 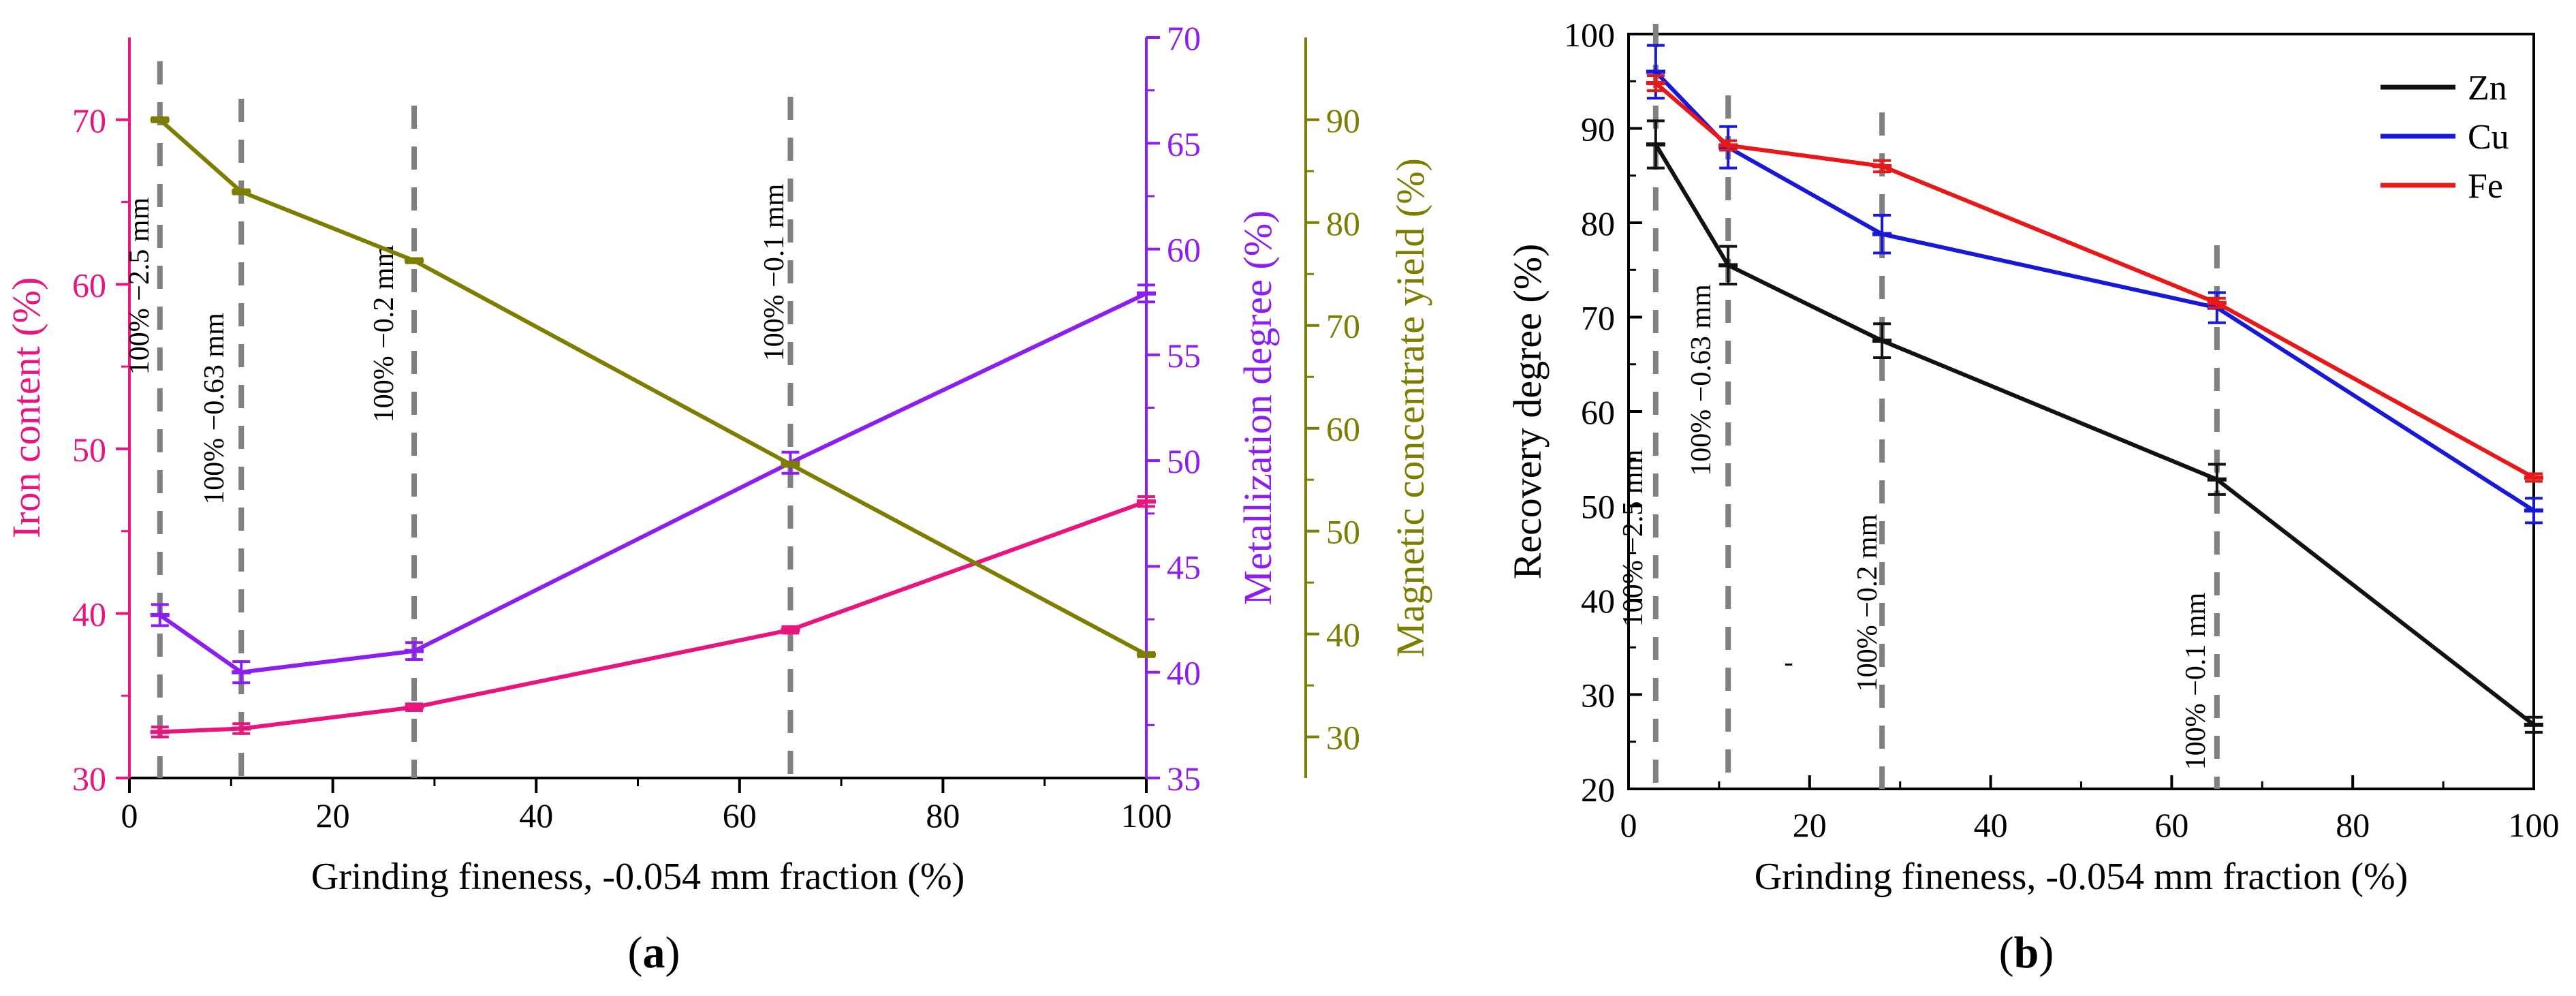 What do you see at coordinates (1343, 635) in the screenshot?
I see `y-tick-label-yield: 40` at bounding box center [1343, 635].